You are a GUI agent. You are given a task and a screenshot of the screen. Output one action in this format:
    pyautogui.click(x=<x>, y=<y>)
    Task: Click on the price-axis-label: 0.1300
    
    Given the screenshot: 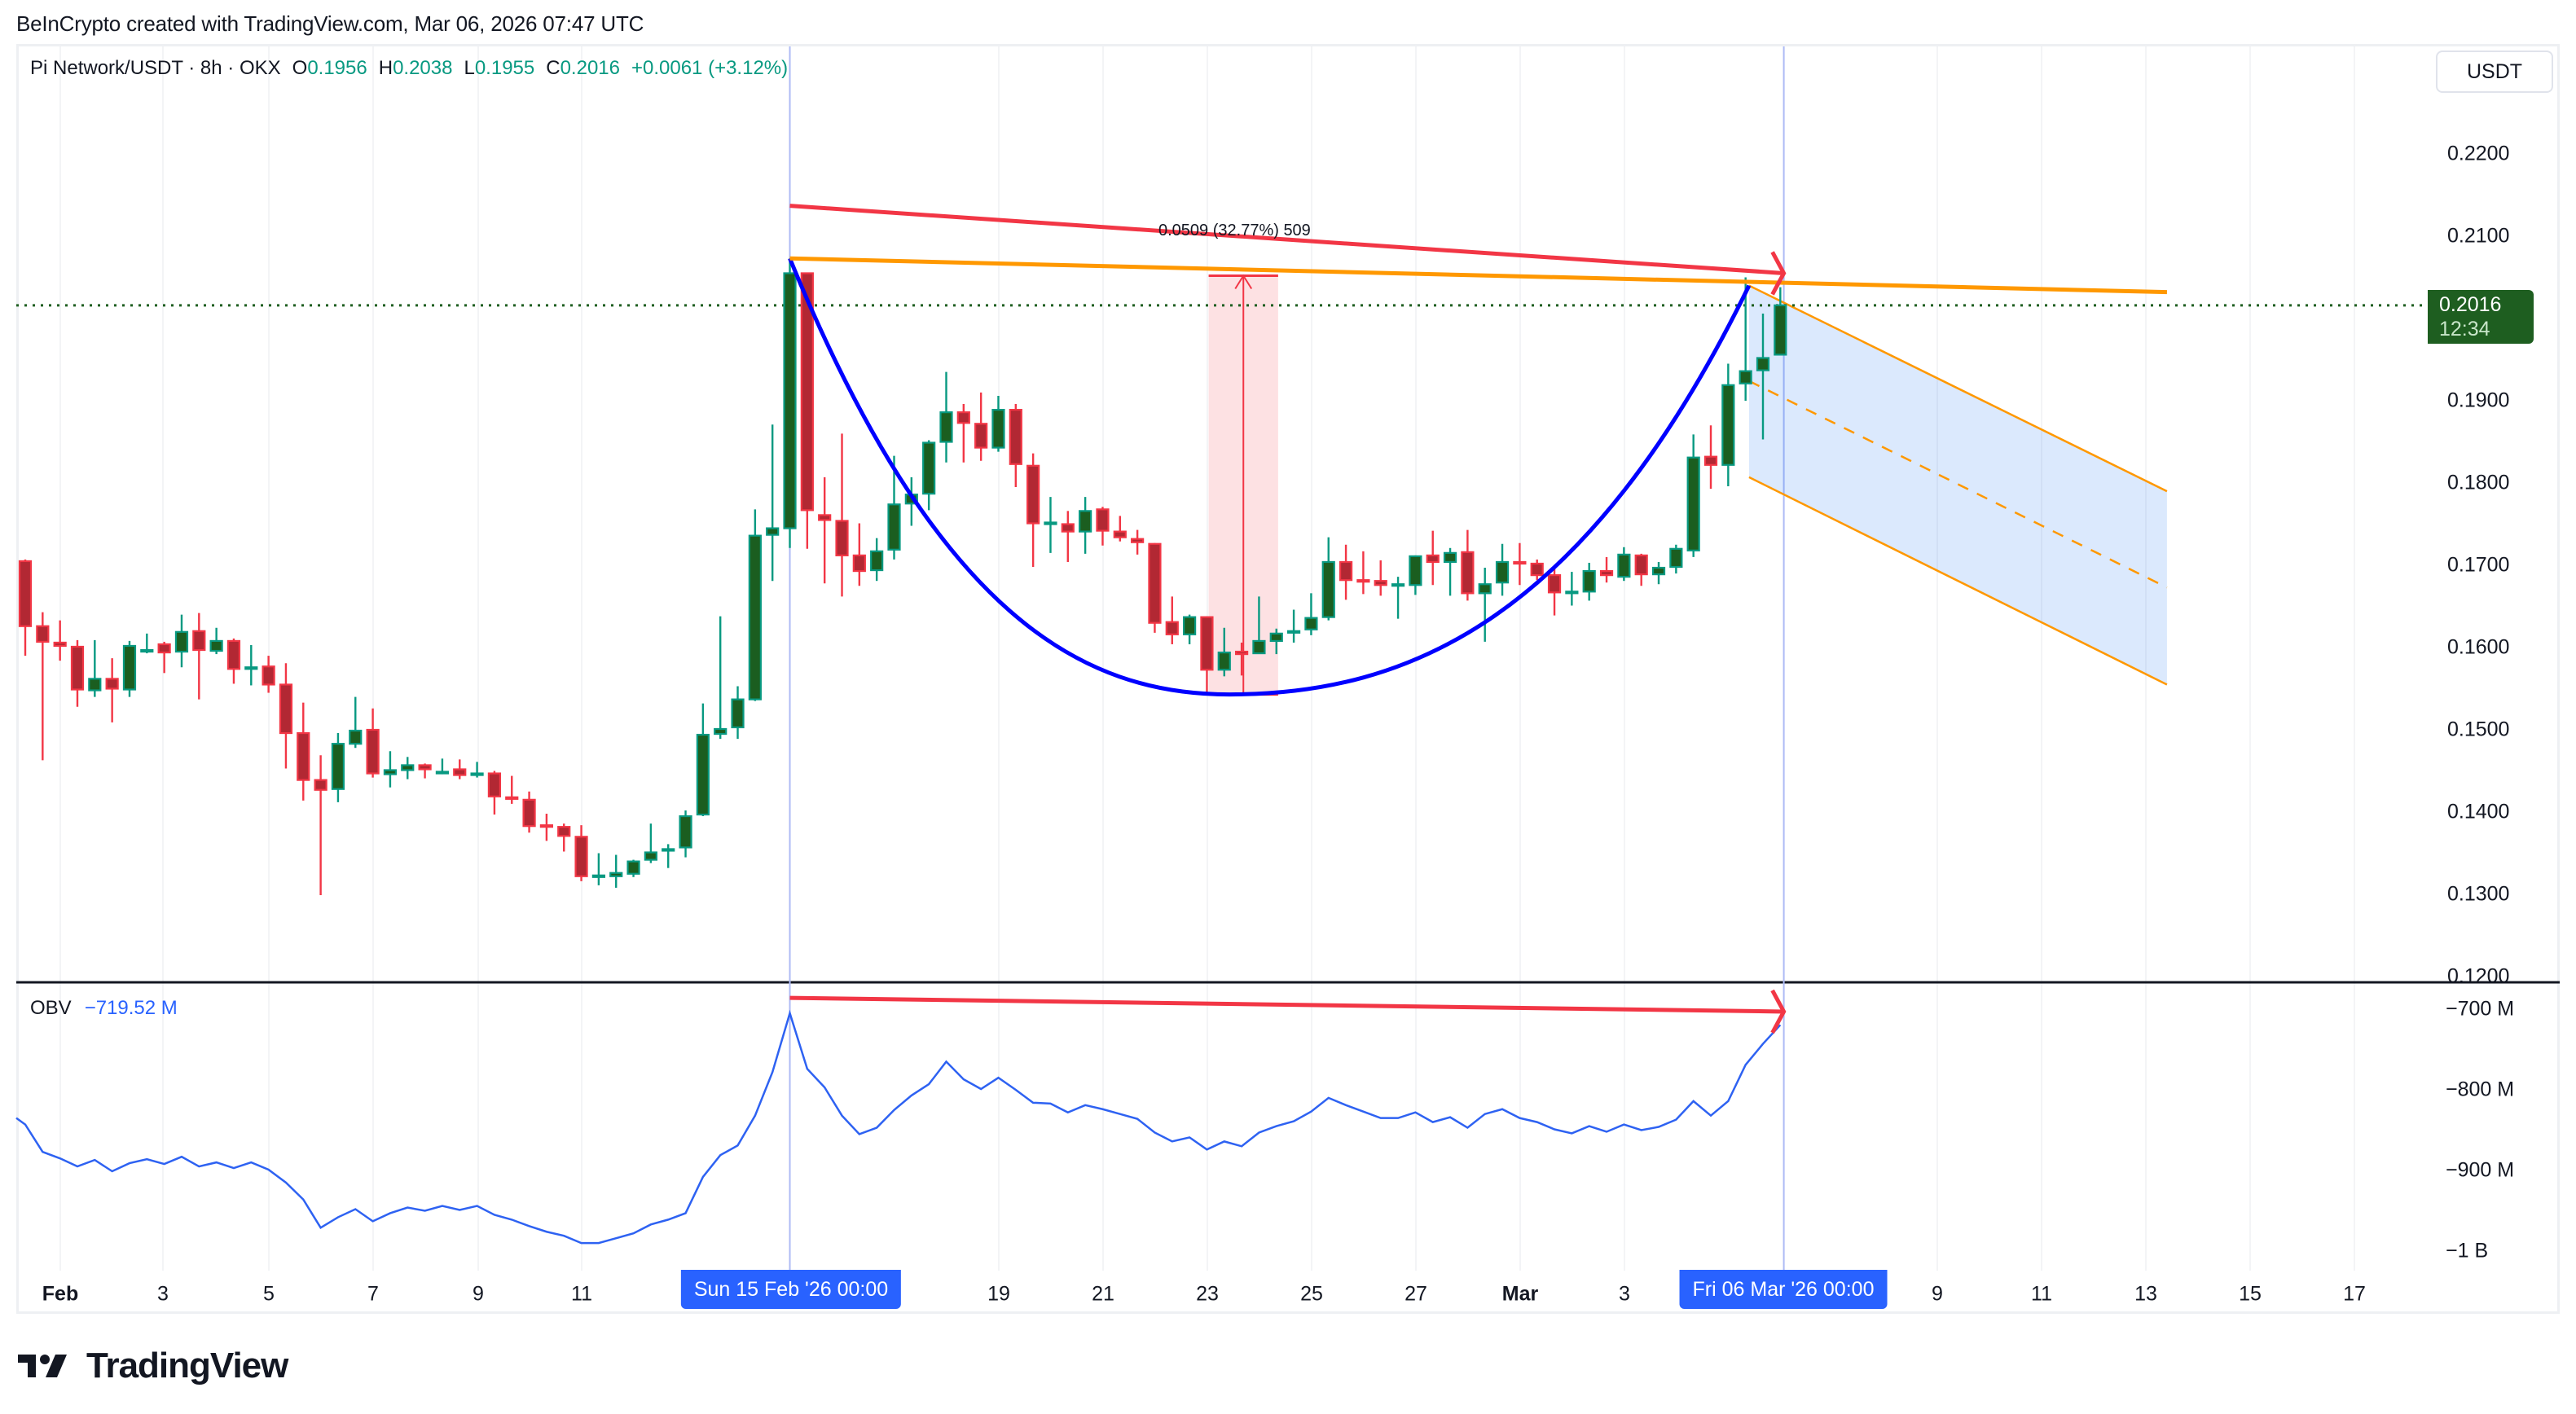 What is the action you would take?
    pyautogui.click(x=2478, y=894)
    